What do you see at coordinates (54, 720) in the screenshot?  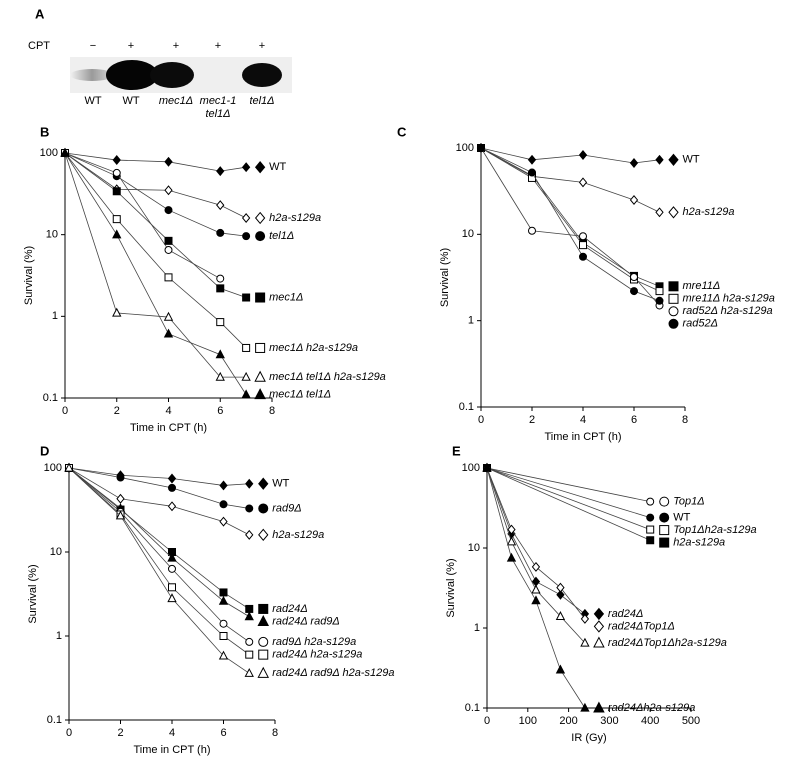 I see `y-tick-label: 0.1` at bounding box center [54, 720].